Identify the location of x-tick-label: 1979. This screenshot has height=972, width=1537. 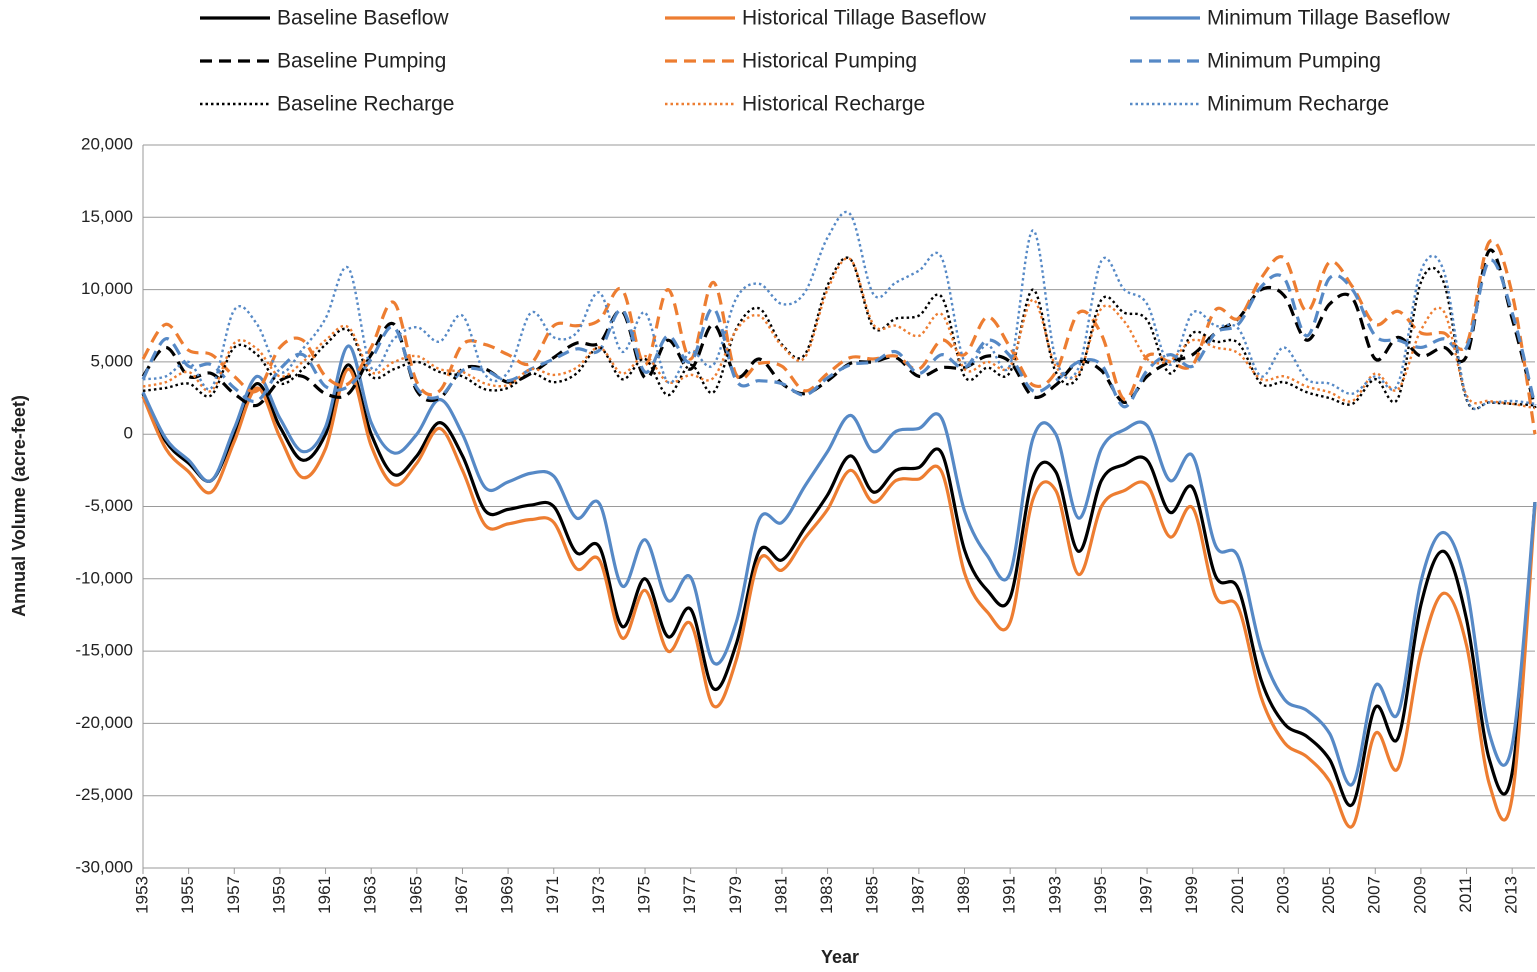
(735, 895).